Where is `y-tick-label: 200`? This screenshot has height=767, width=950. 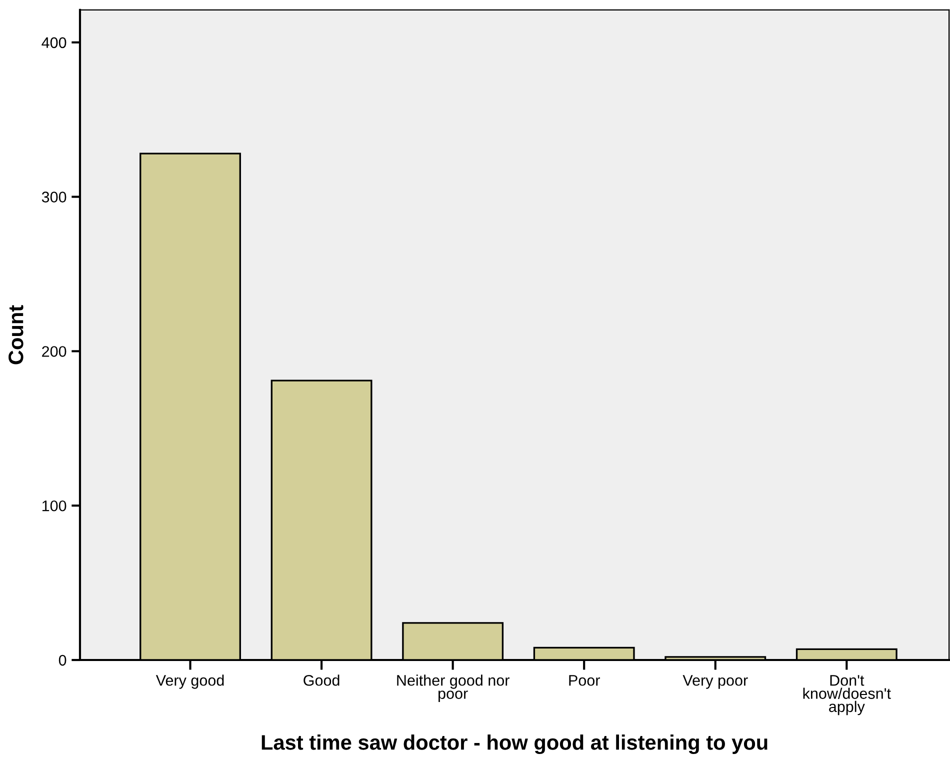 y-tick-label: 200 is located at coordinates (54, 351).